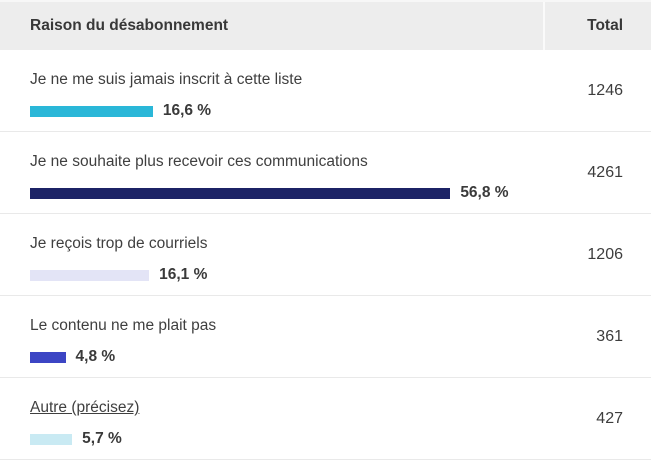 This screenshot has height=466, width=651. What do you see at coordinates (605, 90) in the screenshot?
I see `total-value: 1246` at bounding box center [605, 90].